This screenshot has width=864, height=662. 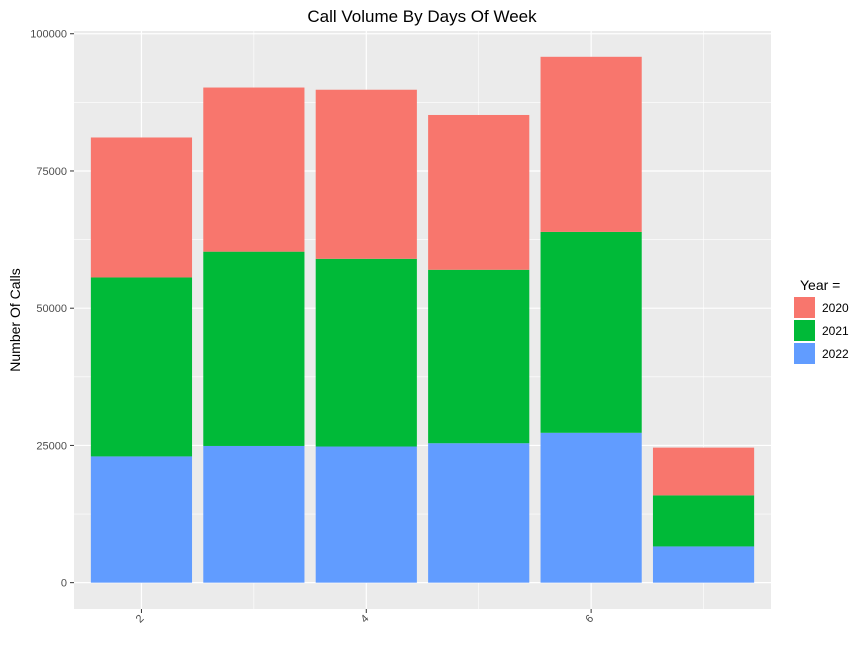 What do you see at coordinates (51, 172) in the screenshot?
I see `y-tick-label: 75000` at bounding box center [51, 172].